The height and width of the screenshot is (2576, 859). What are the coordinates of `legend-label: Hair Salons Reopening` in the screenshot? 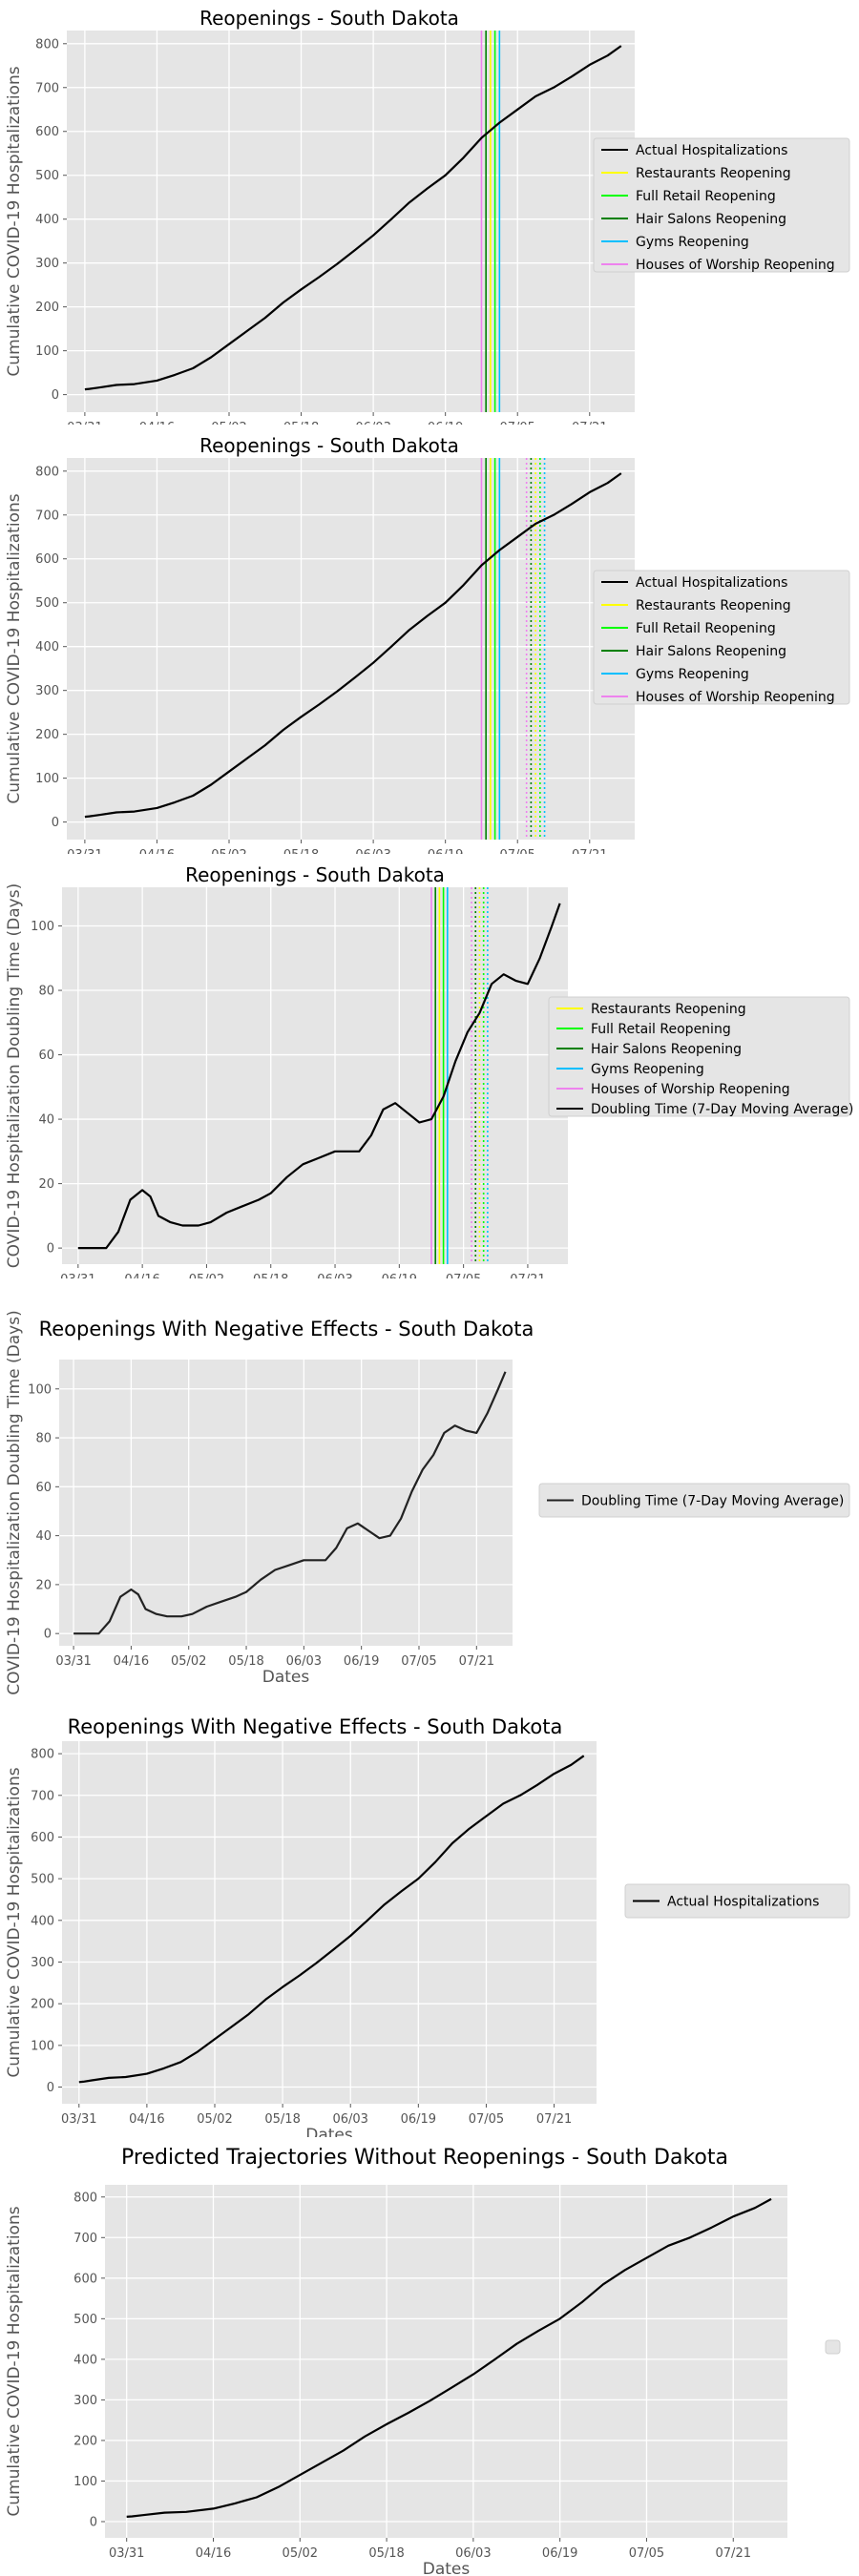 It's located at (711, 219).